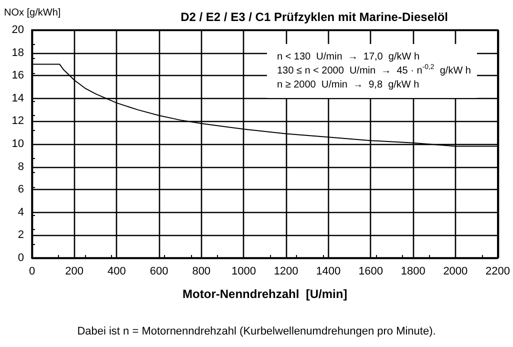  What do you see at coordinates (314, 17) in the screenshot?
I see `chart-title: D2 / E2 / E3 / C1 Prüfzyklen mit Marine-Dieselöl` at bounding box center [314, 17].